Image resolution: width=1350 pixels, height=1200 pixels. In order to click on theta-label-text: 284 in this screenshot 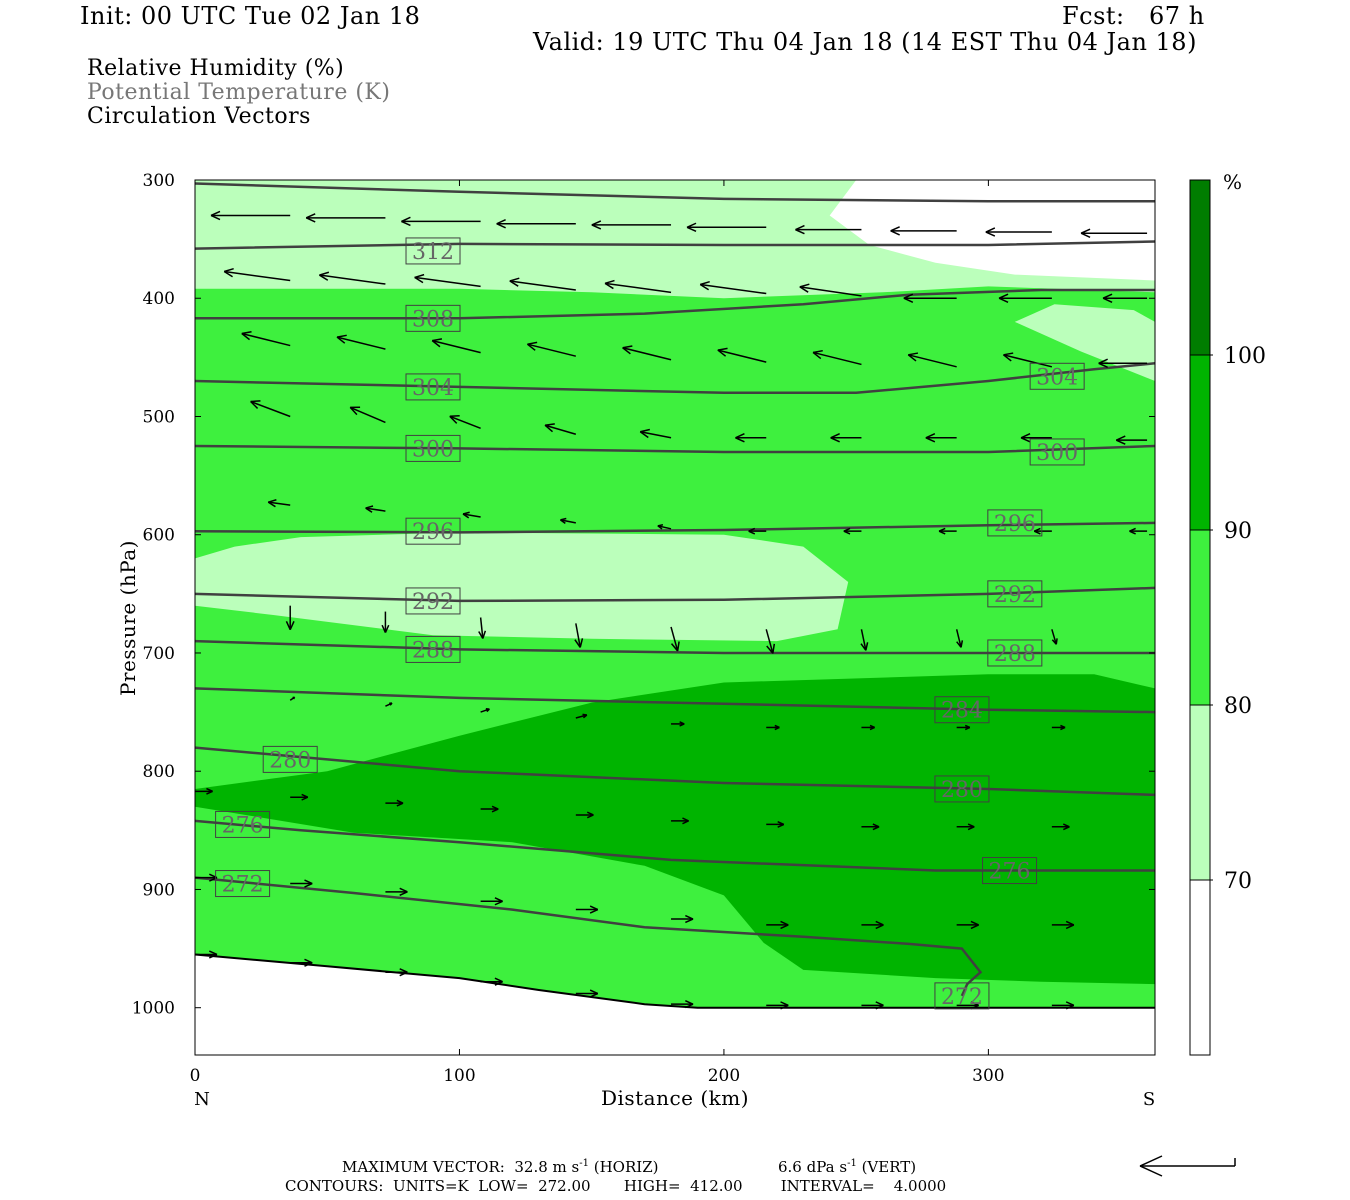, I will do `click(962, 711)`.